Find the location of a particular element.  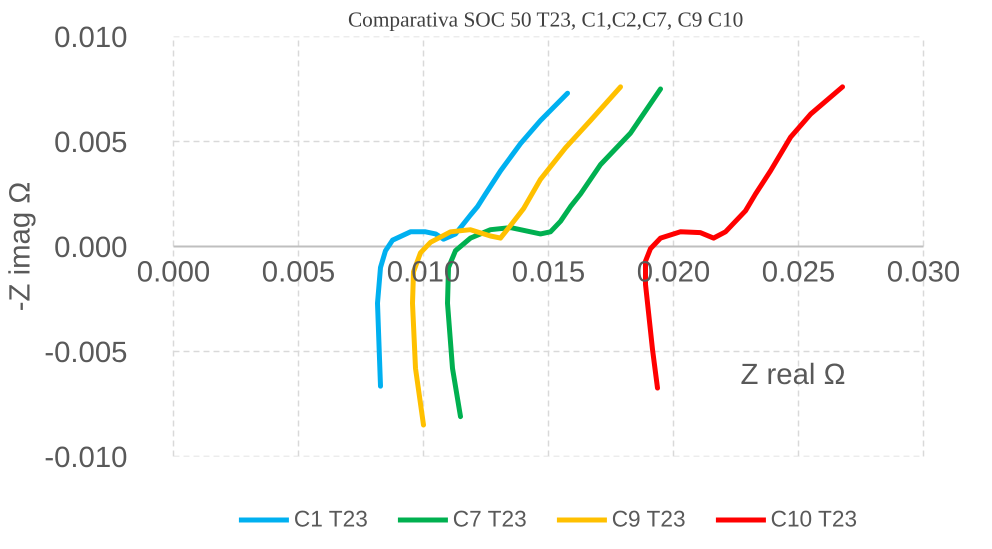

legend-label: C1 T23 is located at coordinates (331, 519).